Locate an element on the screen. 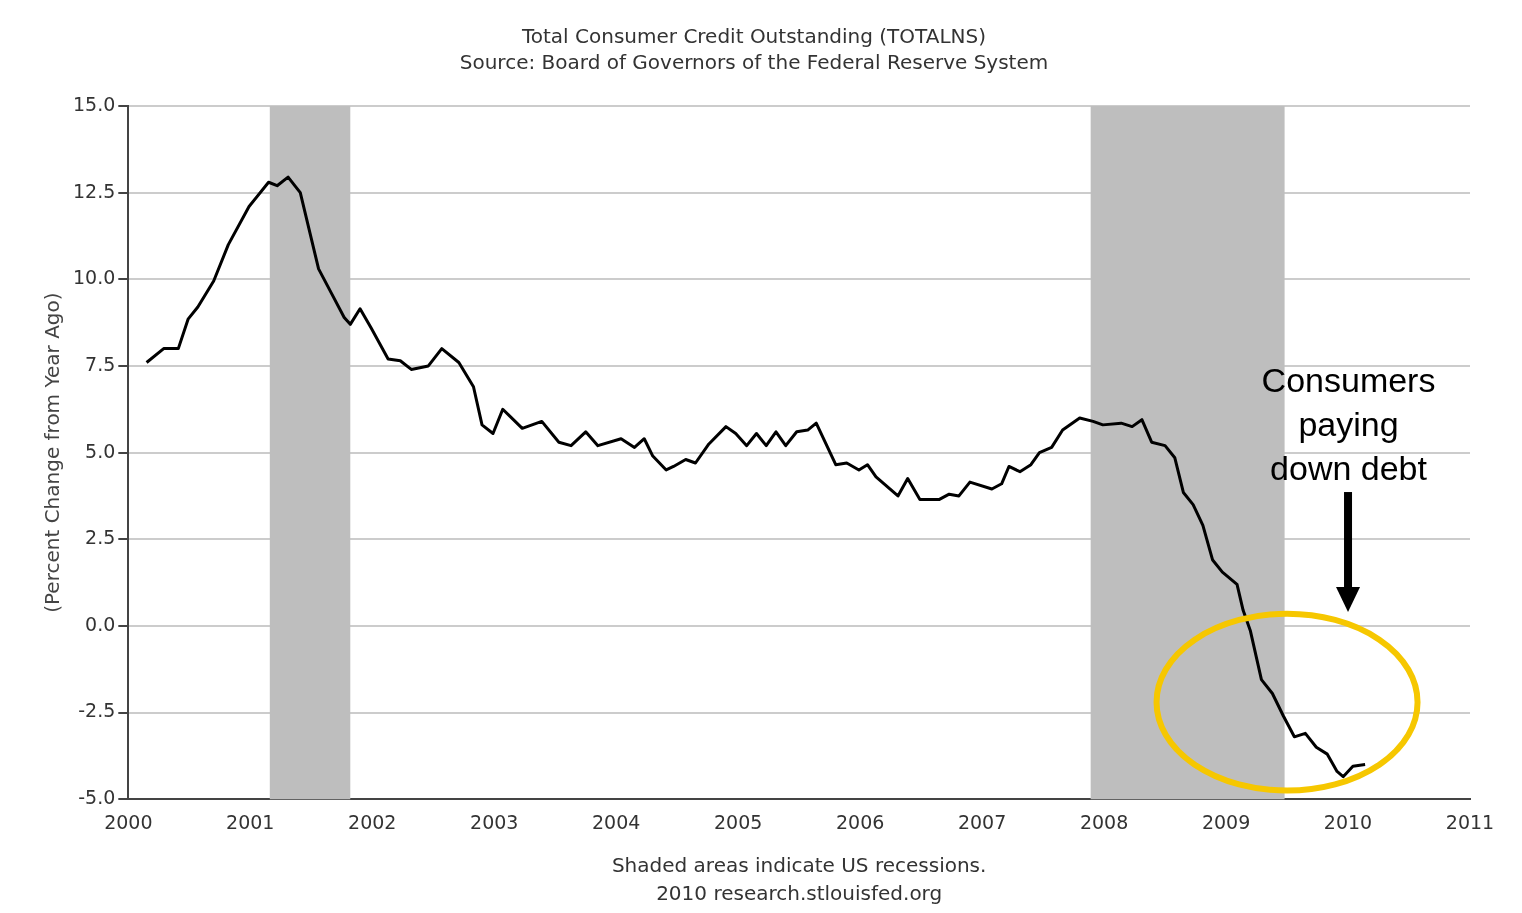 This screenshot has height=913, width=1522. y-tick-label: 2.5 is located at coordinates (100, 537).